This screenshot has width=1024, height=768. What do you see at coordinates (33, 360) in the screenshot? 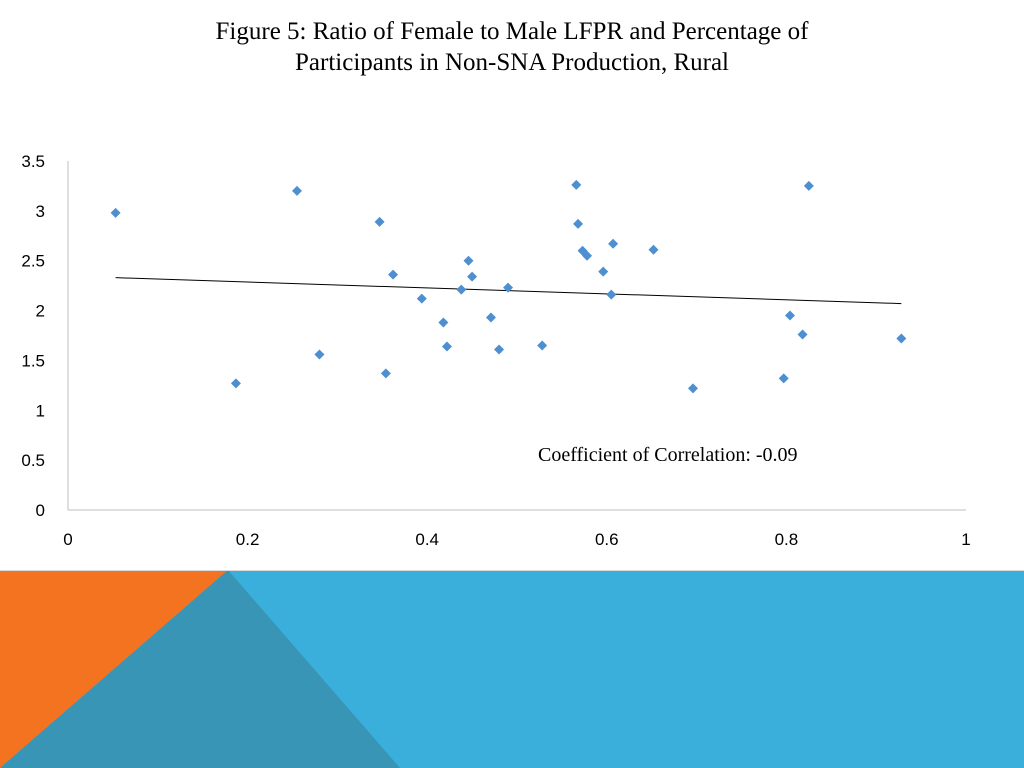
I see `y-tick-label: 1.5` at bounding box center [33, 360].